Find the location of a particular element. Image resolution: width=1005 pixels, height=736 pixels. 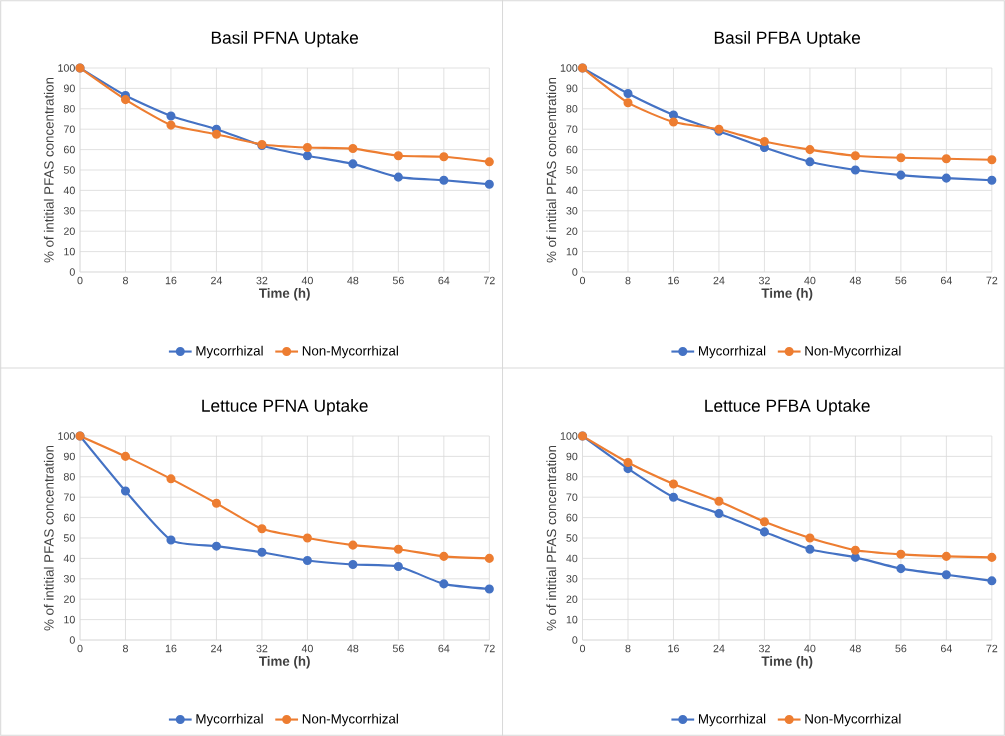

chart-title: Lettuce PFBA Uptake is located at coordinates (787, 407).